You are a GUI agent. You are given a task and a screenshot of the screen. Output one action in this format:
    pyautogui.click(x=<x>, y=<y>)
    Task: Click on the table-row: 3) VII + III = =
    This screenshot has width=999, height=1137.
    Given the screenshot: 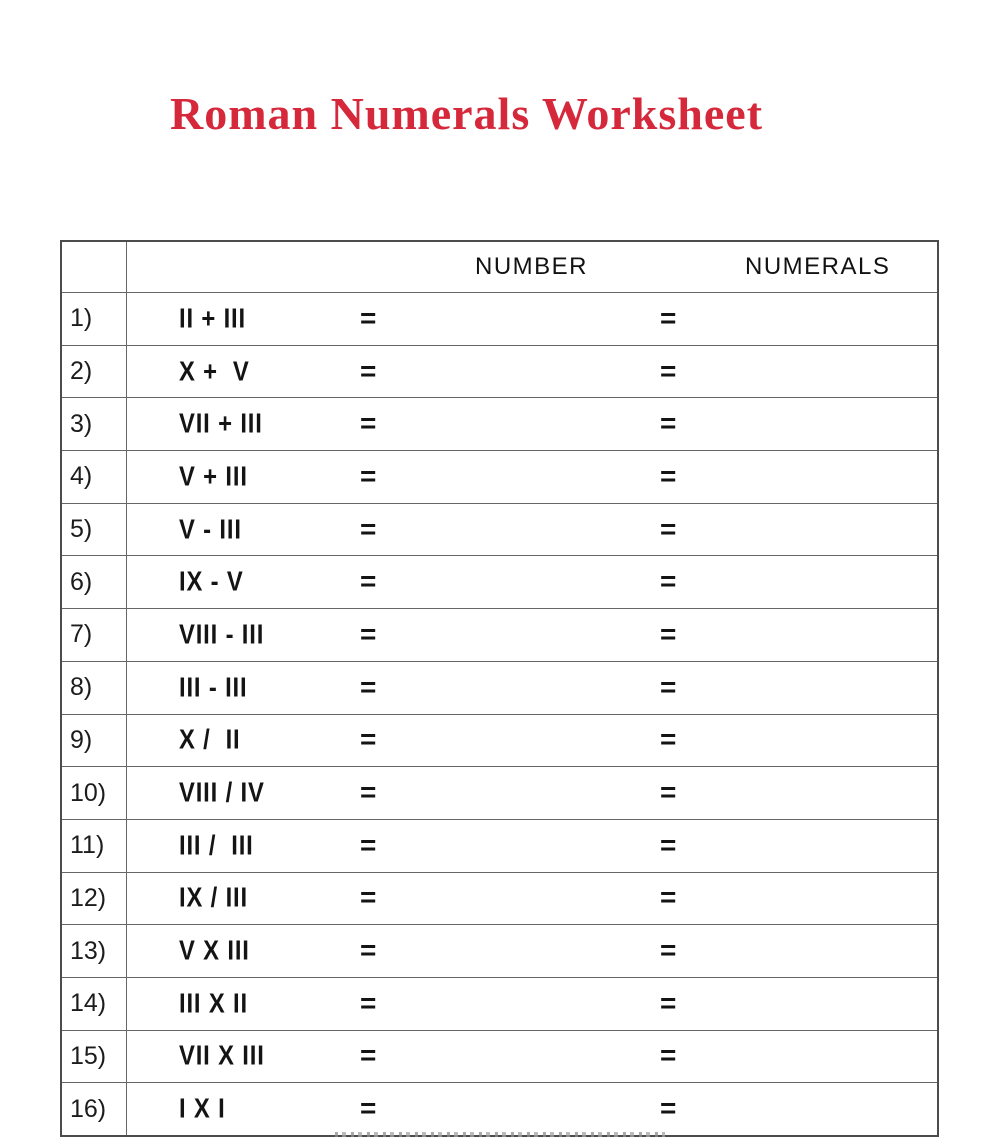 What is the action you would take?
    pyautogui.click(x=499, y=425)
    